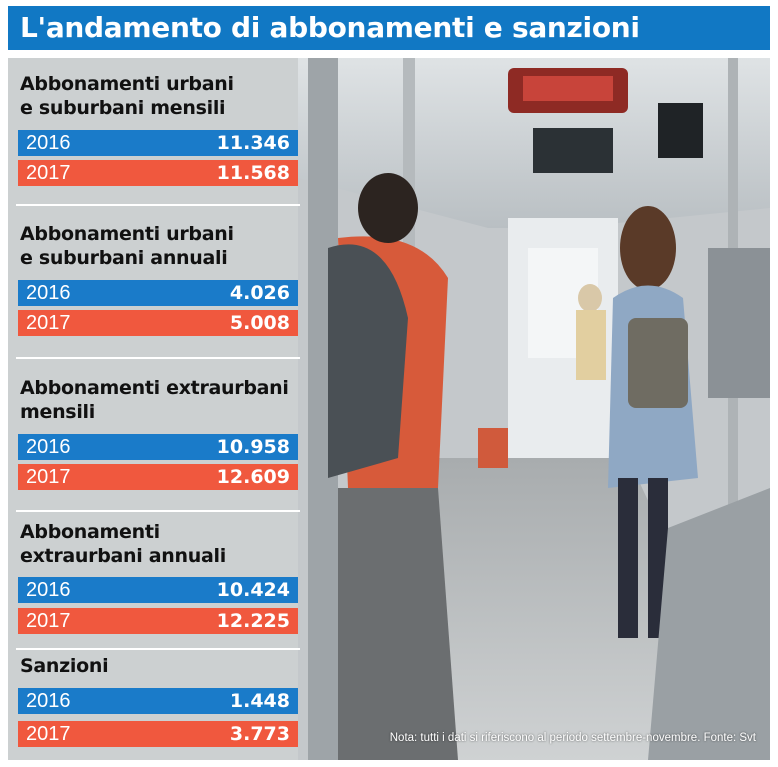 This screenshot has width=778, height=767. What do you see at coordinates (57, 412) in the screenshot?
I see `group-title: mensili` at bounding box center [57, 412].